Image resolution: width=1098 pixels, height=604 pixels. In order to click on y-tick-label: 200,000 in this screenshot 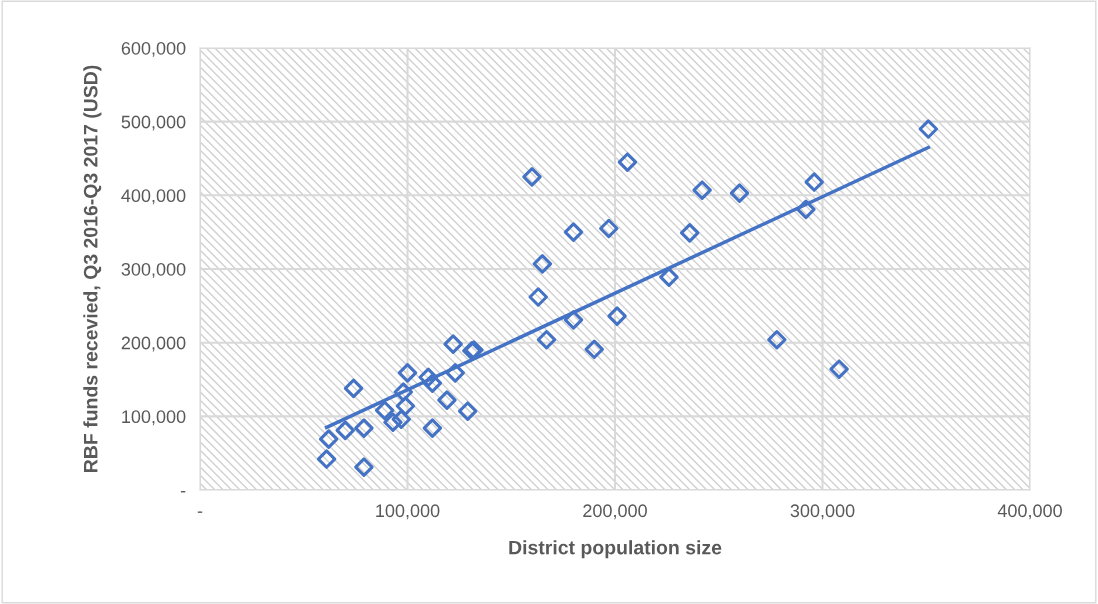, I will do `click(153, 344)`.